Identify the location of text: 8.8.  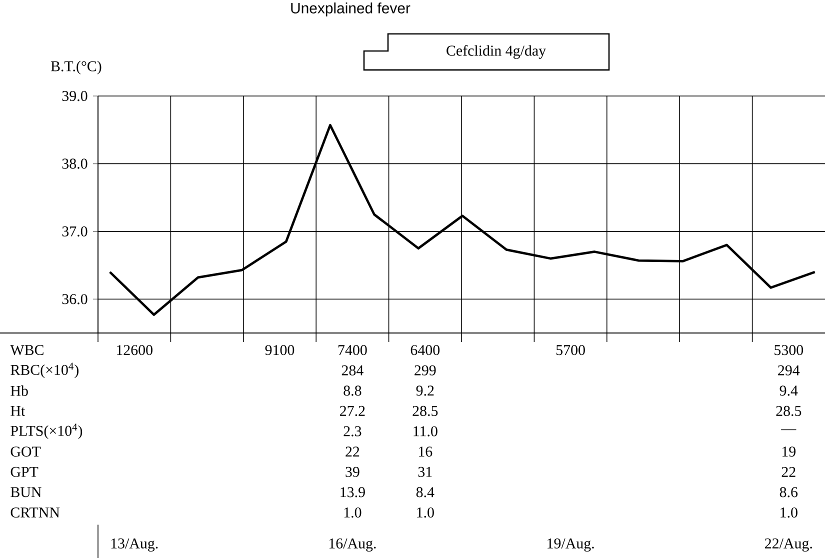
(353, 391).